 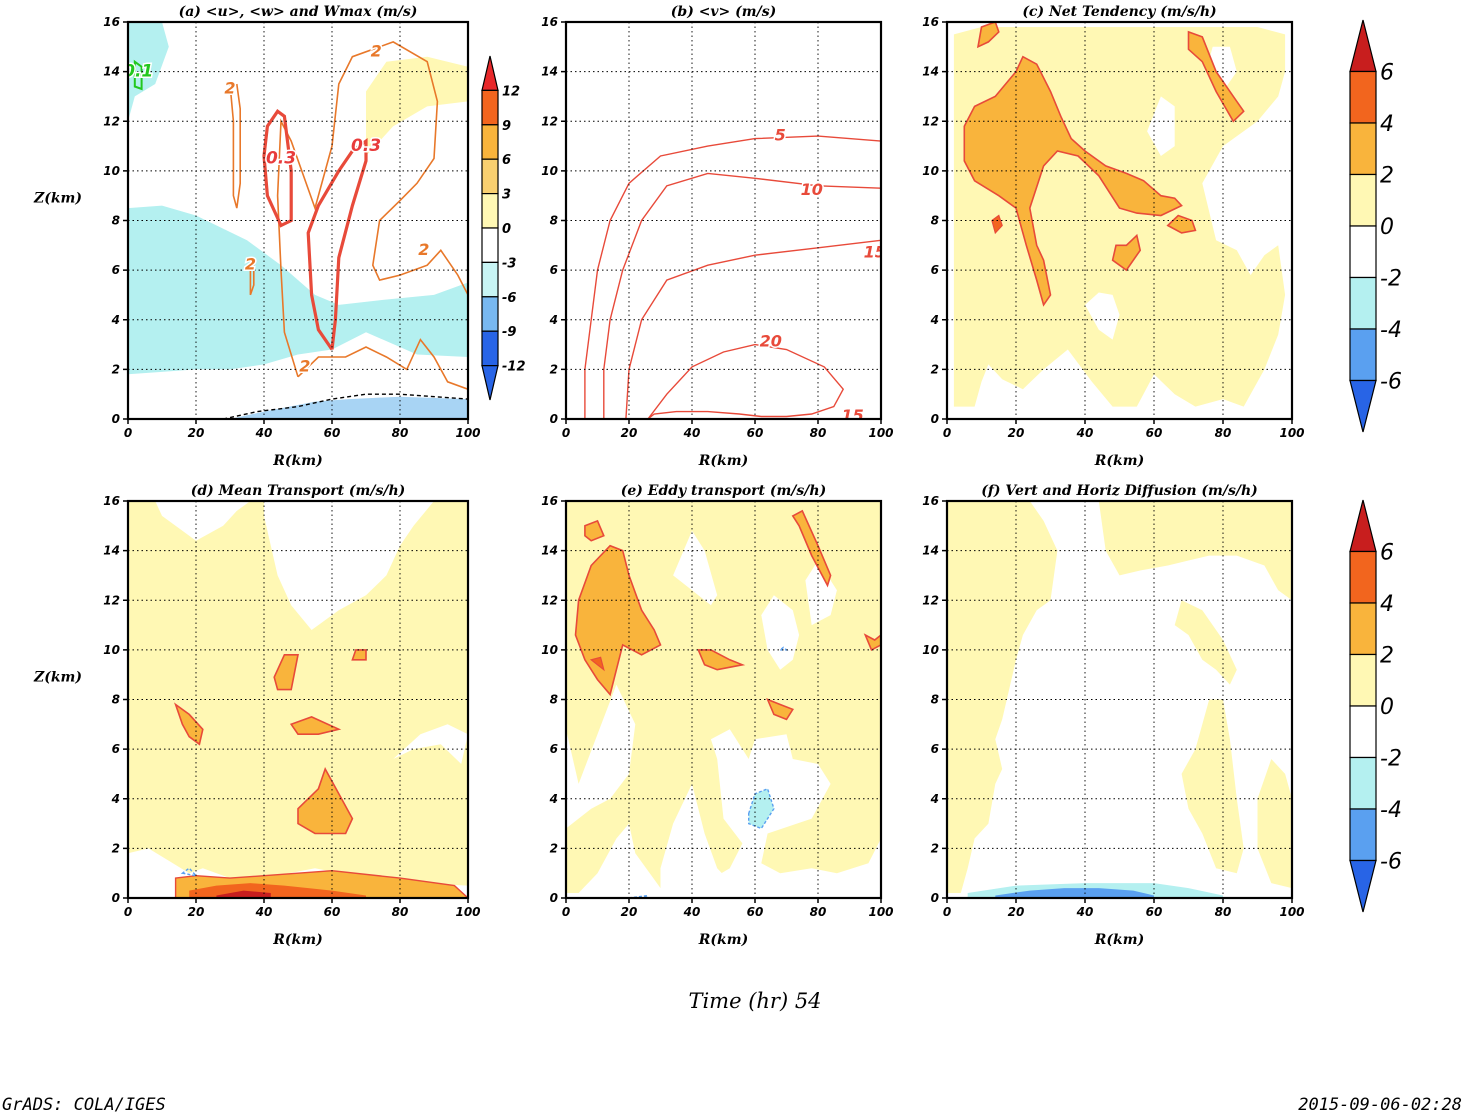 I want to click on contour-label-4: 2, so click(x=423, y=249).